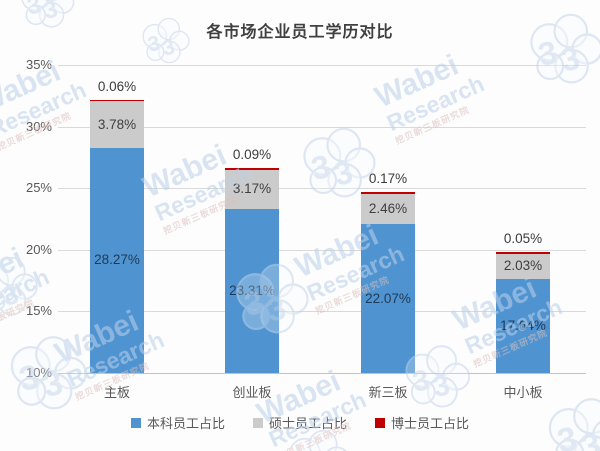 The height and width of the screenshot is (451, 600). I want to click on bar-segment-bachelor-主板, so click(117, 260).